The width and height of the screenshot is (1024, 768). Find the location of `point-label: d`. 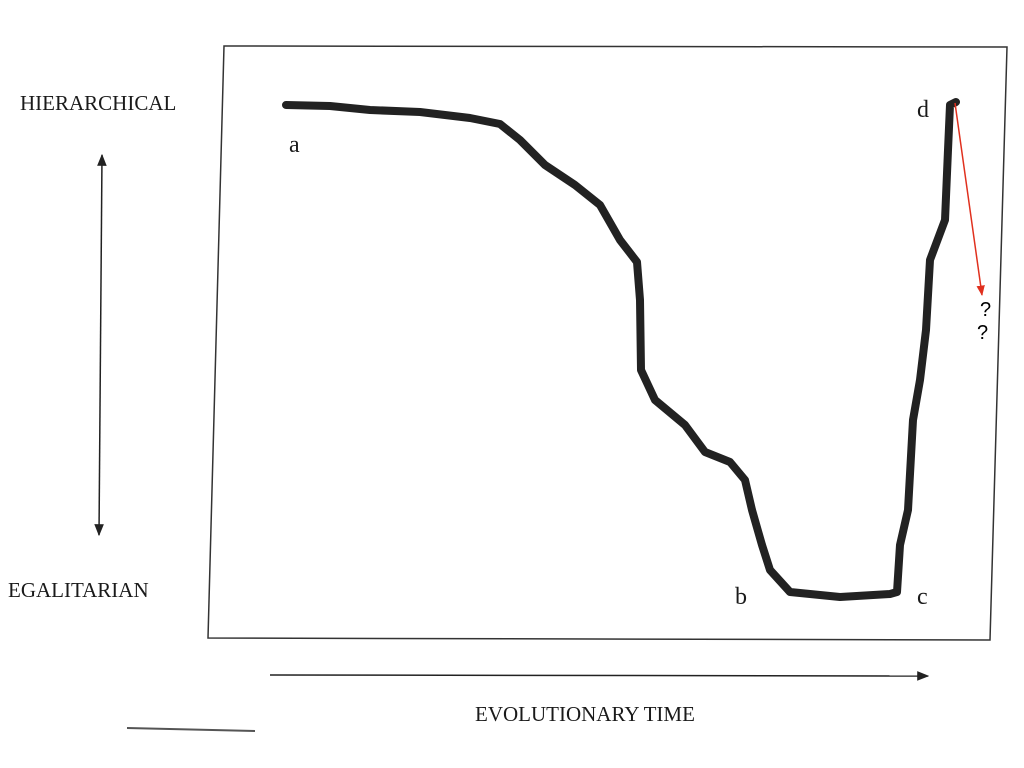

point-label: d is located at coordinates (923, 110).